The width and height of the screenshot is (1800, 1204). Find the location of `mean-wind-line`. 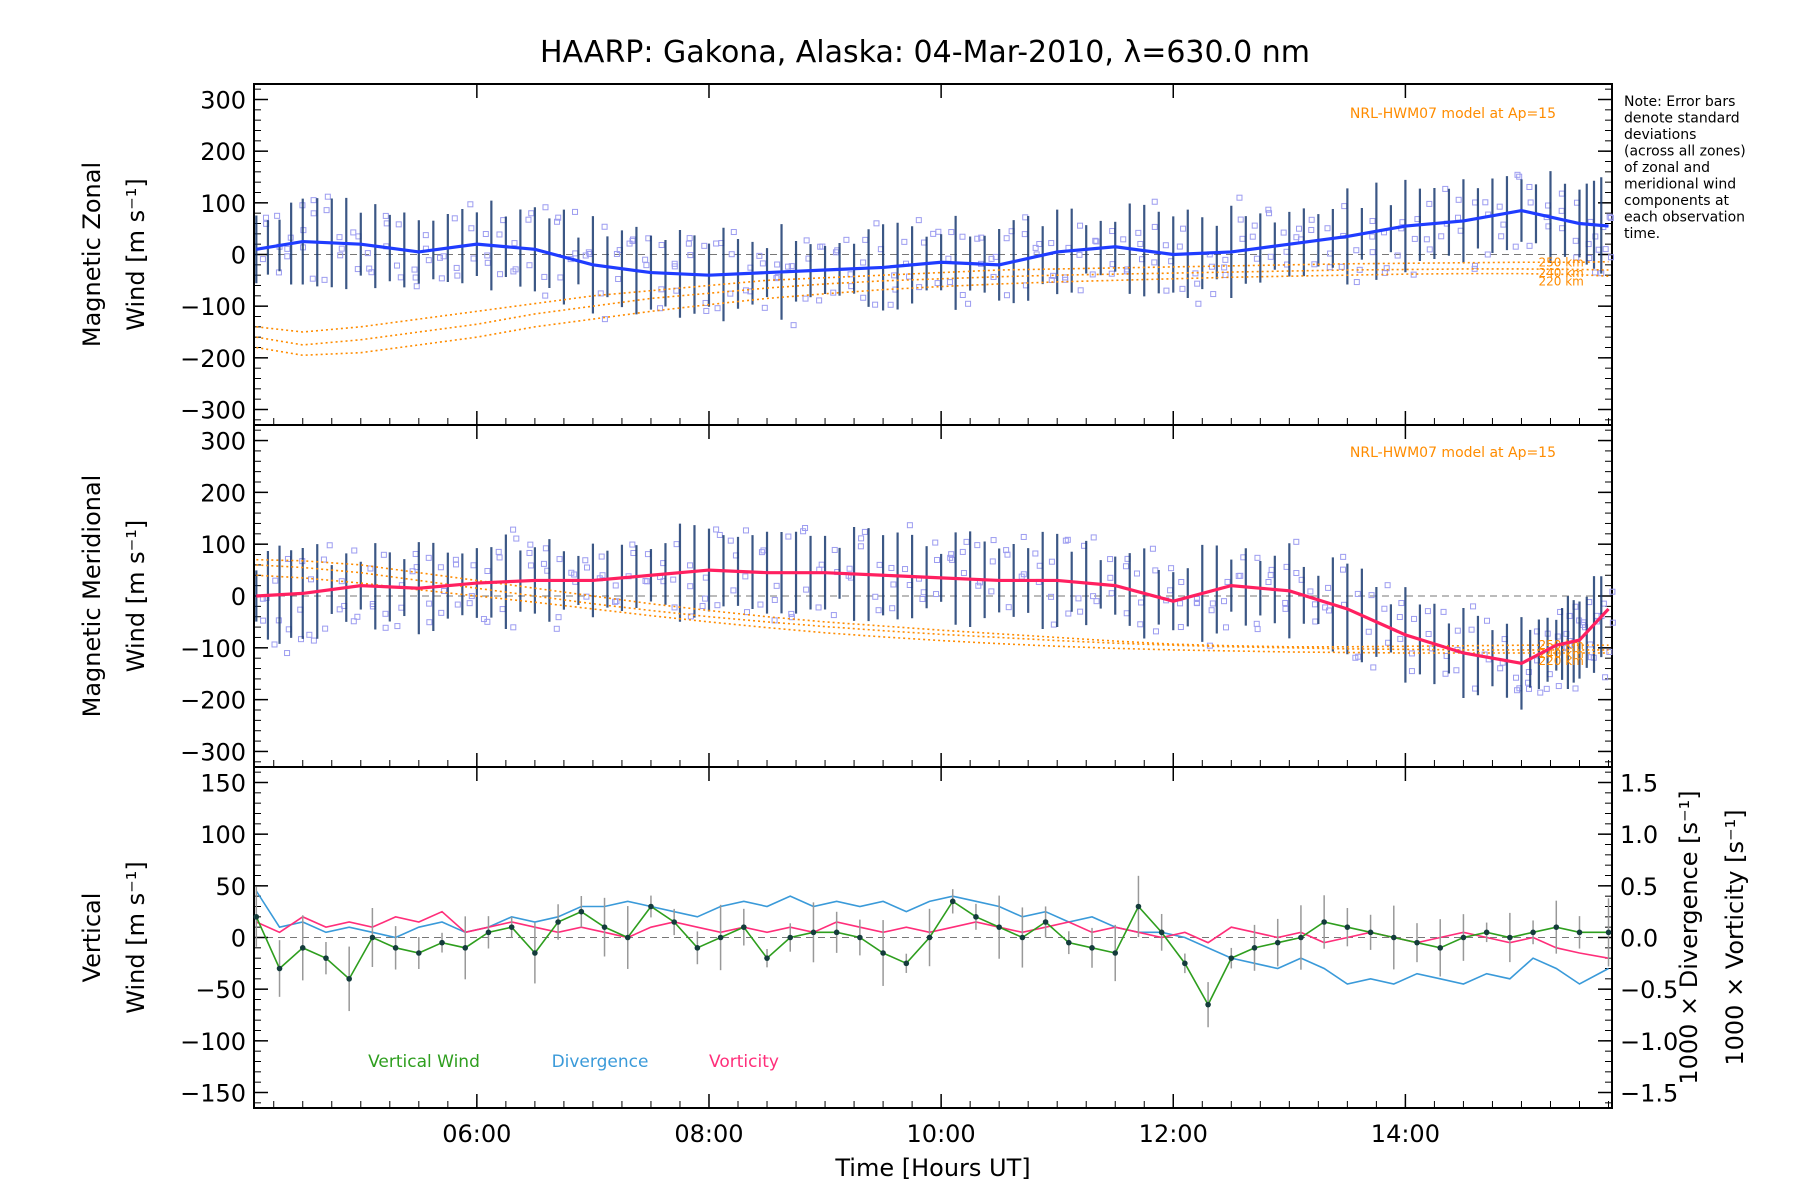

mean-wind-line is located at coordinates (933, 617).